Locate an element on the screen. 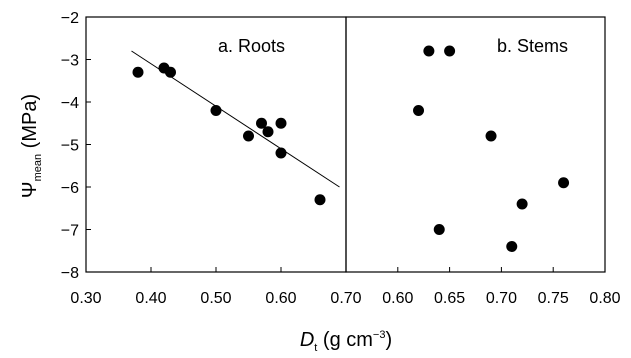  x-axis-unit: (g cm is located at coordinates (345, 340).